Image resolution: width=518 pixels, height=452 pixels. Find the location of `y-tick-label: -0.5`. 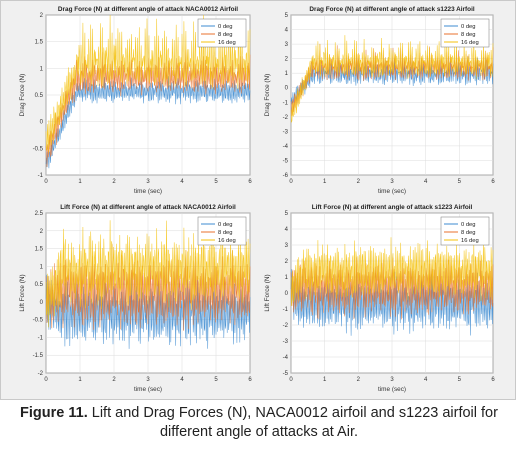

y-tick-label: -0.5 is located at coordinates (38, 321).